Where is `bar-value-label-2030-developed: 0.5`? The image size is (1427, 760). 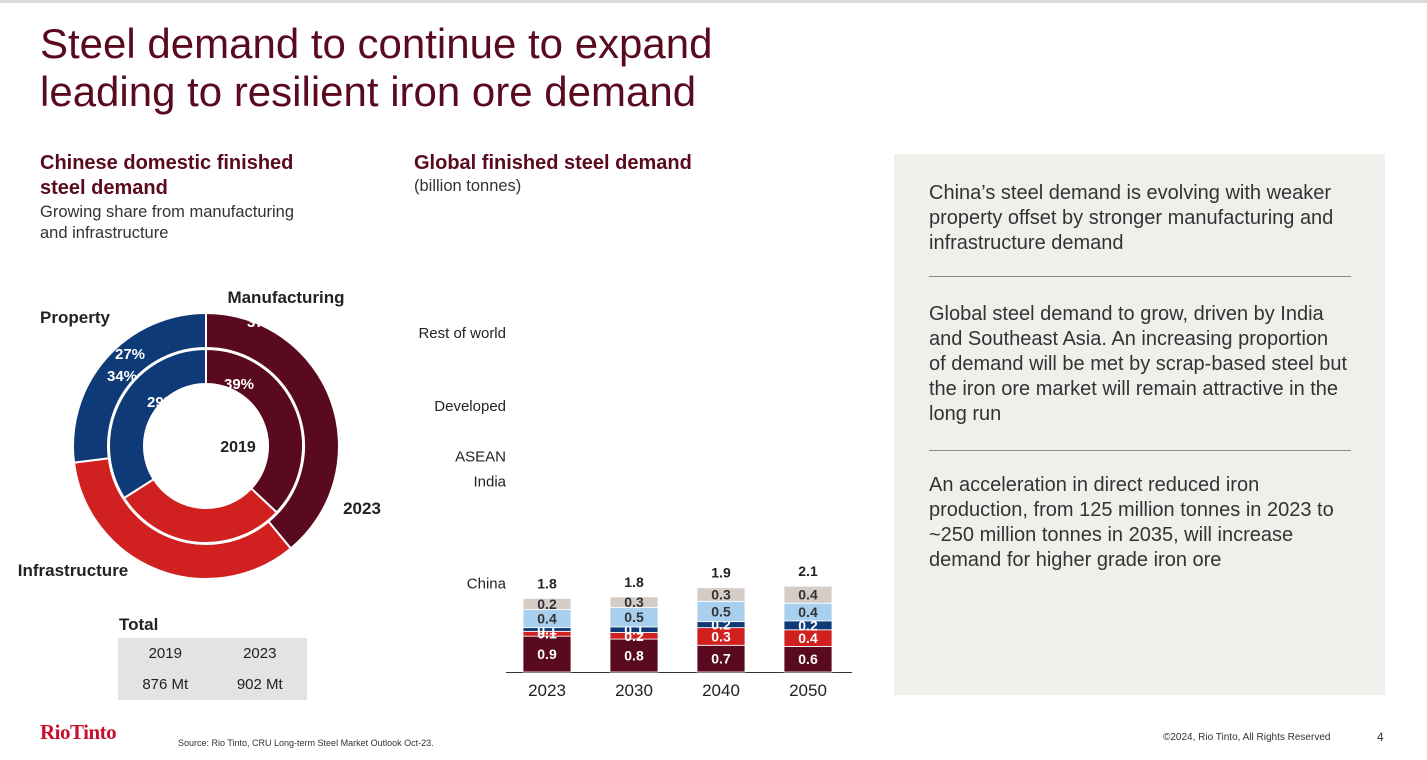
bar-value-label-2030-developed: 0.5 is located at coordinates (634, 617).